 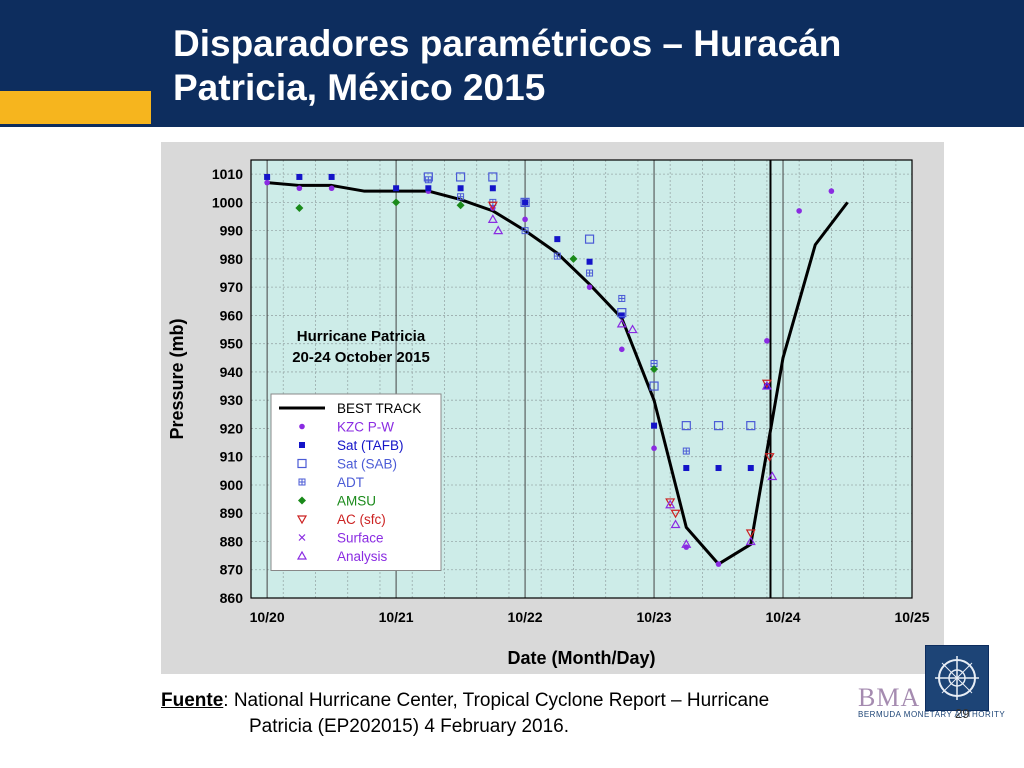 What do you see at coordinates (302, 463) in the screenshot?
I see `legend-swatch-sat-sab` at bounding box center [302, 463].